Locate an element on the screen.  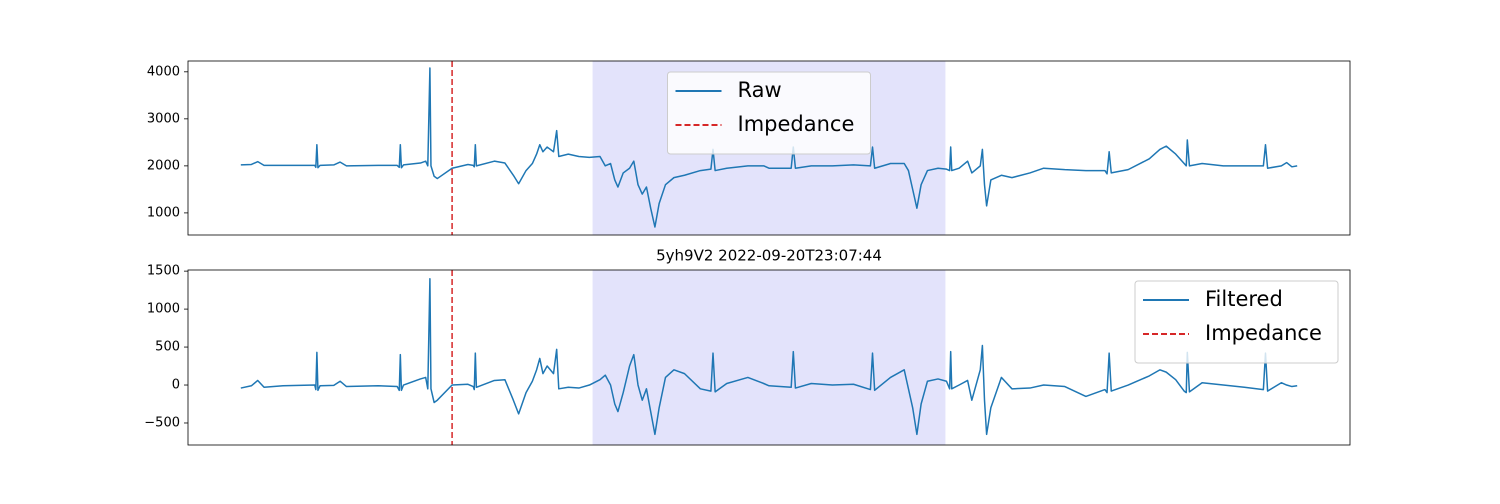
y-tick-label: 3000 is located at coordinates (163, 118).